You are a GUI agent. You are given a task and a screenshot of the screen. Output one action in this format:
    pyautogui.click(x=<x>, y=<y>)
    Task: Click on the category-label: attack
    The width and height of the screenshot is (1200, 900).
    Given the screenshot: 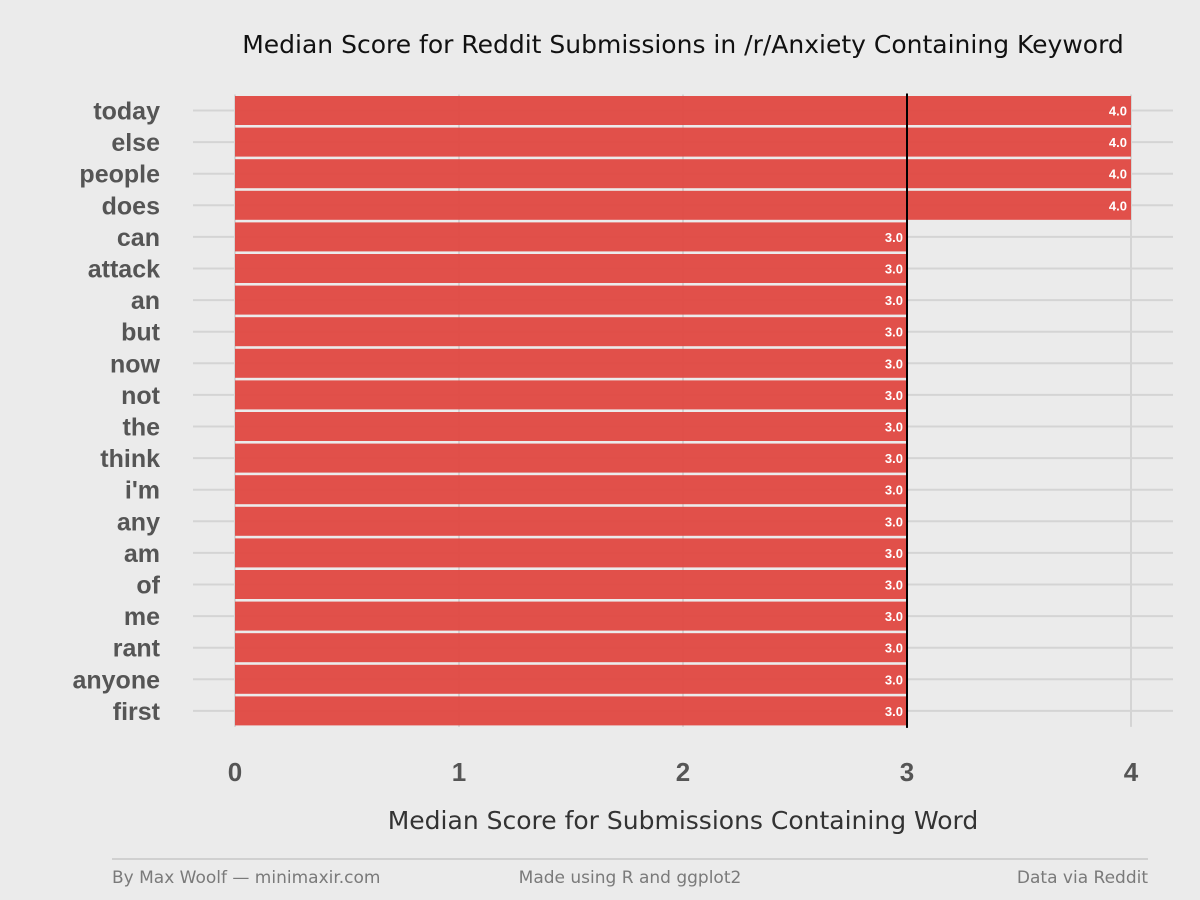 What is the action you would take?
    pyautogui.click(x=124, y=270)
    